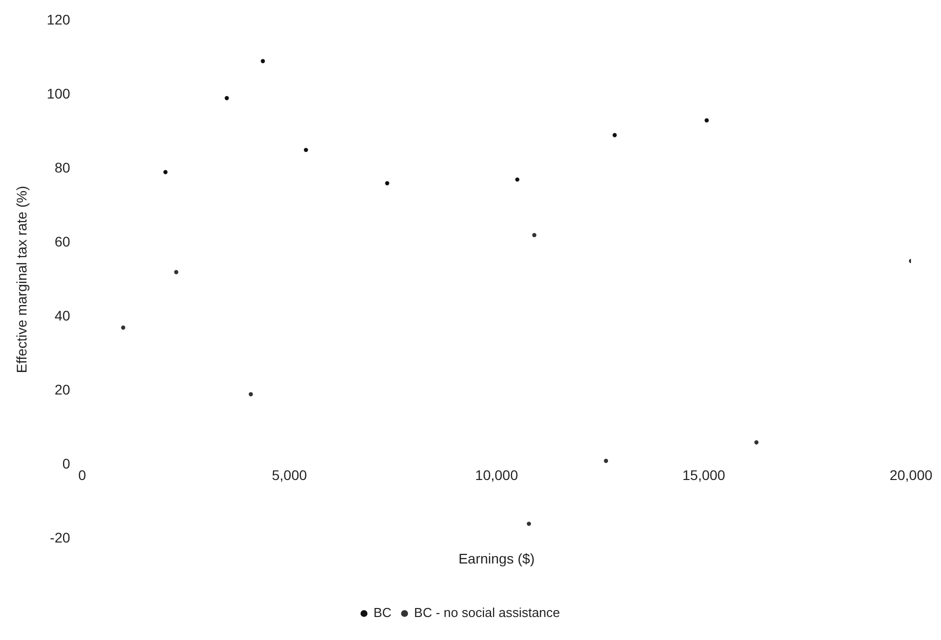  Describe the element at coordinates (290, 474) in the screenshot. I see `x-tick-label: 5,000` at that location.